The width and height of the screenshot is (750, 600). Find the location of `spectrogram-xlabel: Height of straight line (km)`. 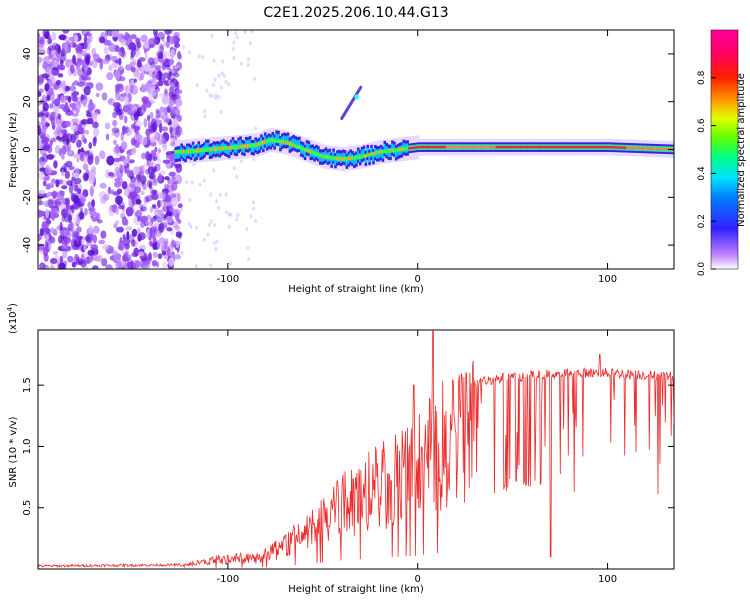

spectrogram-xlabel: Height of straight line (km) is located at coordinates (356, 289).